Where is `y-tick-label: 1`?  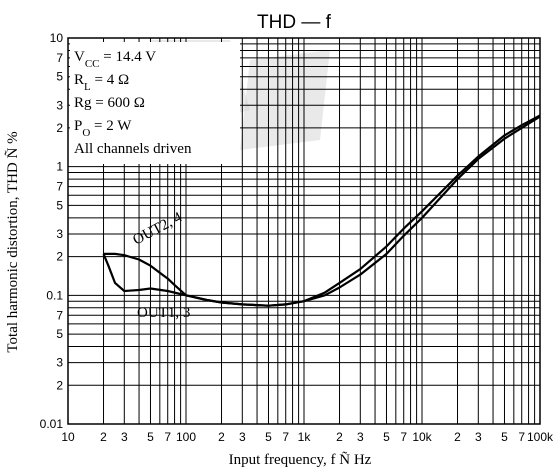
y-tick-label: 1 is located at coordinates (59, 167).